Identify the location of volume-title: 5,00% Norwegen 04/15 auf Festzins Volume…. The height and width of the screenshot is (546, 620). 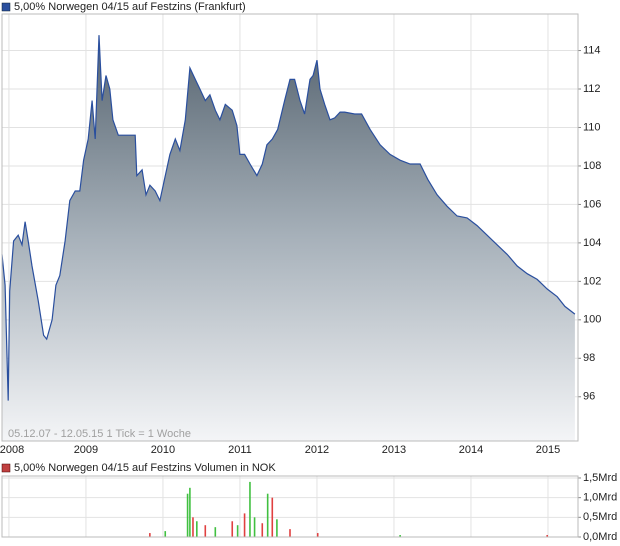
(145, 468).